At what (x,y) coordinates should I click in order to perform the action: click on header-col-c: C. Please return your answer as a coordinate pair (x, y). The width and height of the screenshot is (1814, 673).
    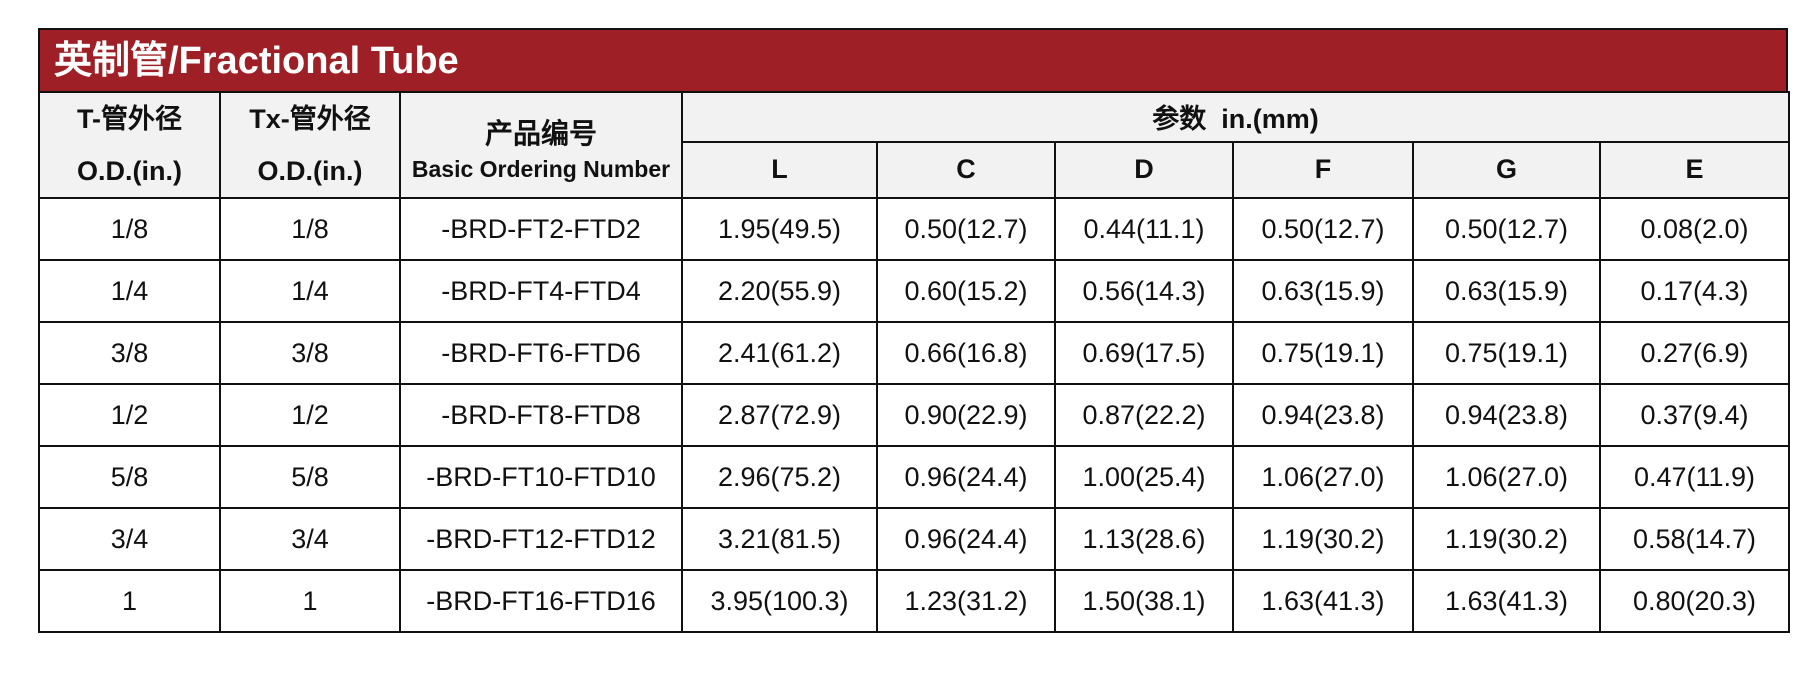
    Looking at the image, I should click on (966, 170).